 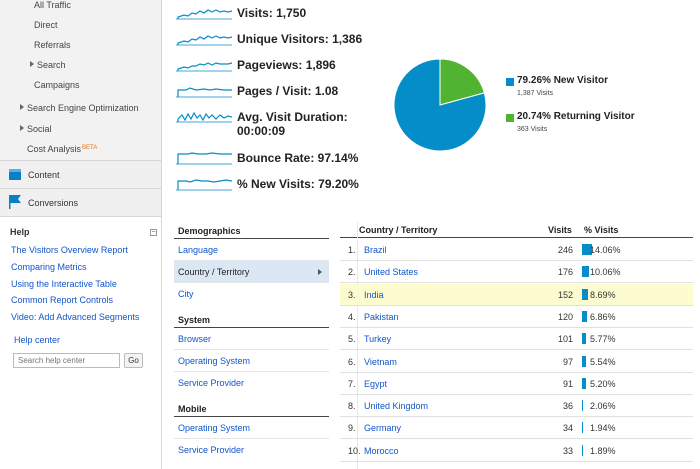 I want to click on help-center-link: Help center, so click(x=37, y=340).